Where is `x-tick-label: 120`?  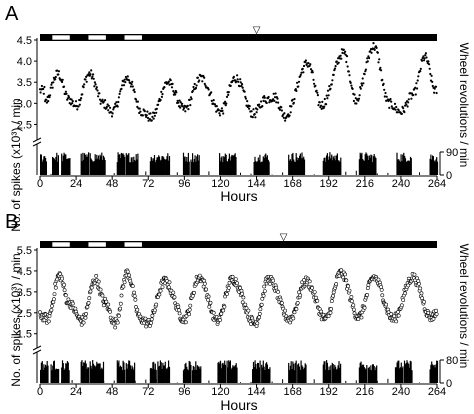 x-tick-label: 120 is located at coordinates (220, 392).